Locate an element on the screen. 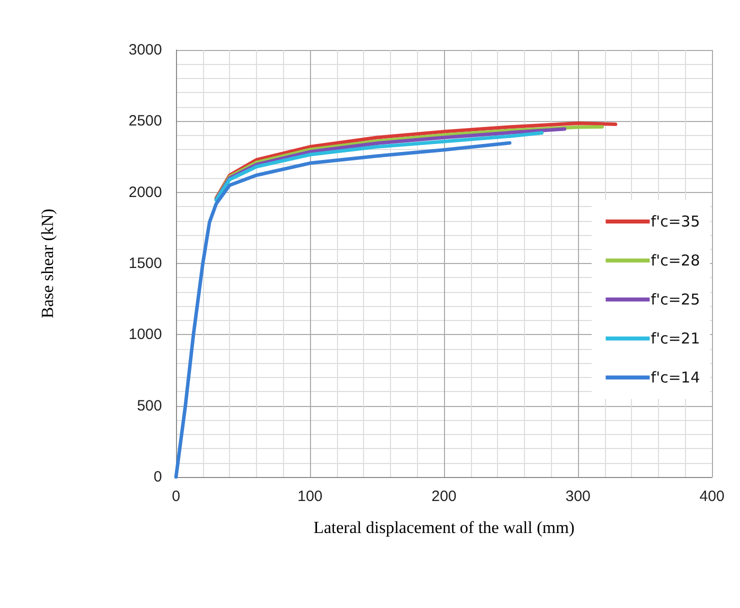  x-tick-label: 0 is located at coordinates (176, 496).